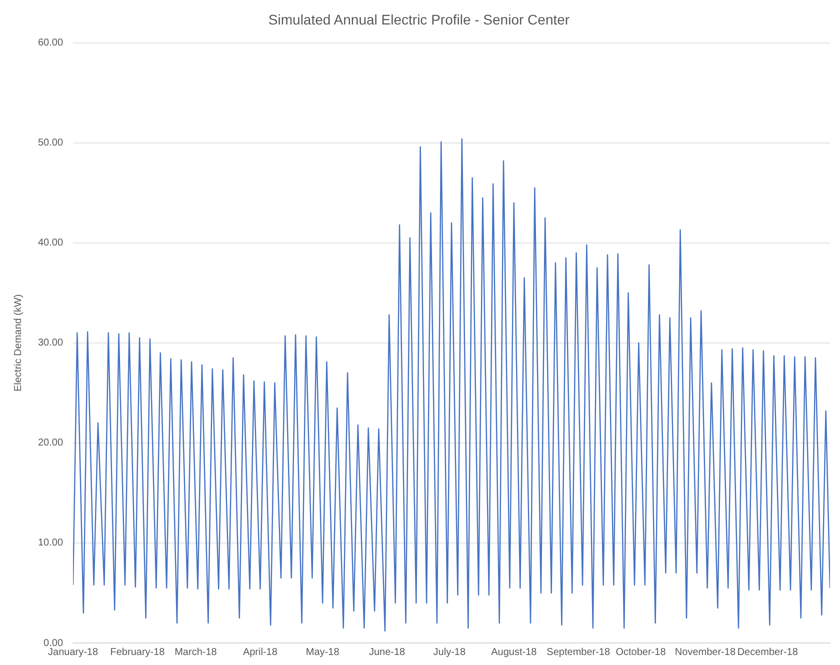  What do you see at coordinates (51, 543) in the screenshot?
I see `y-tick-label: 10.00` at bounding box center [51, 543].